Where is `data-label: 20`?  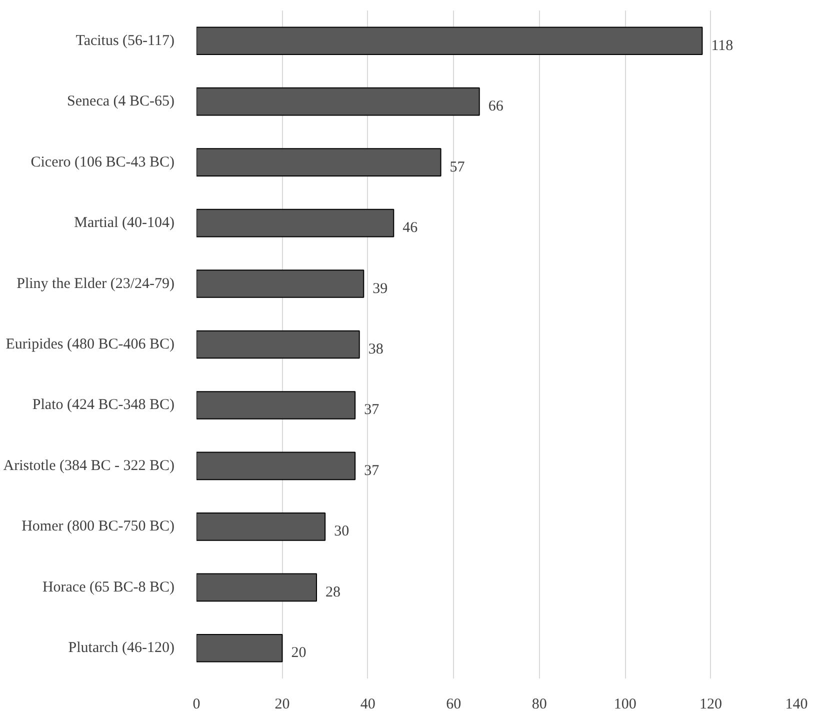 data-label: 20 is located at coordinates (298, 653).